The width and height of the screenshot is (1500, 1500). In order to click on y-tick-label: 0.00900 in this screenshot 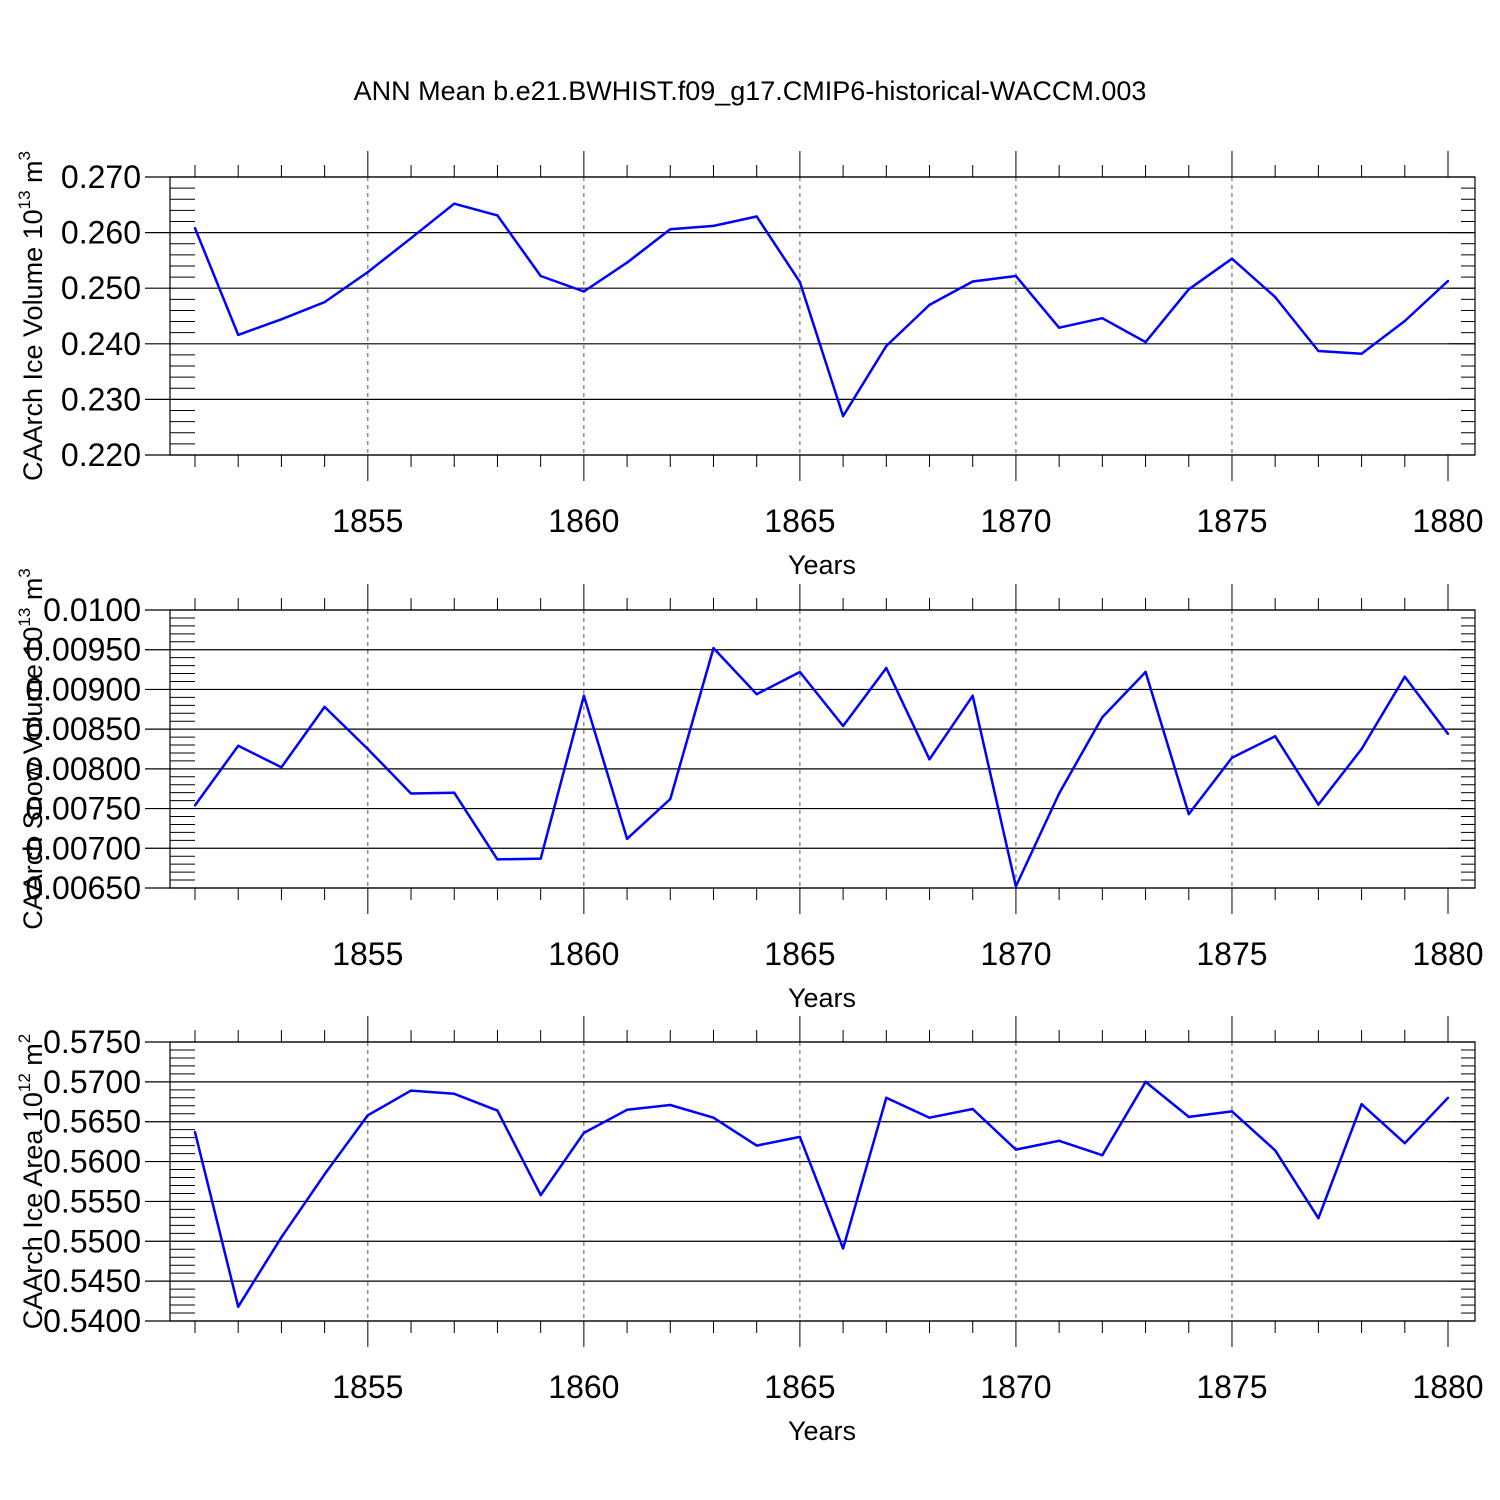, I will do `click(83, 689)`.